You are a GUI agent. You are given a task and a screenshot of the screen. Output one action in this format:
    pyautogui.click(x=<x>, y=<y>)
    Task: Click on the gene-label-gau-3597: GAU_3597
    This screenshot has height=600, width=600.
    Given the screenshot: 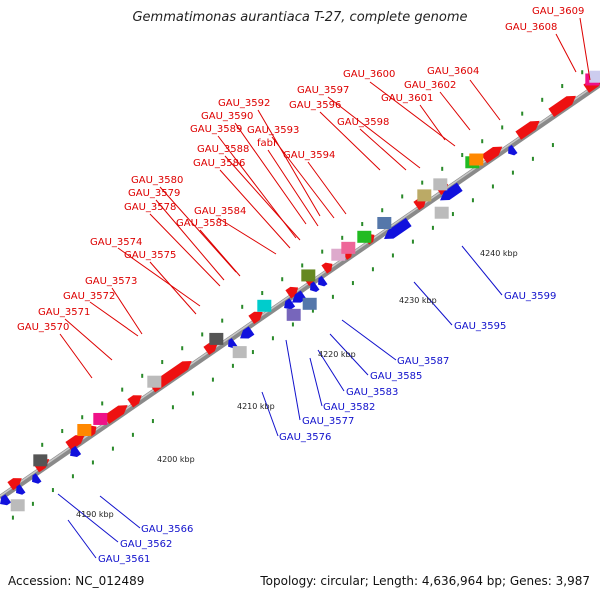 What is the action you would take?
    pyautogui.click(x=323, y=90)
    